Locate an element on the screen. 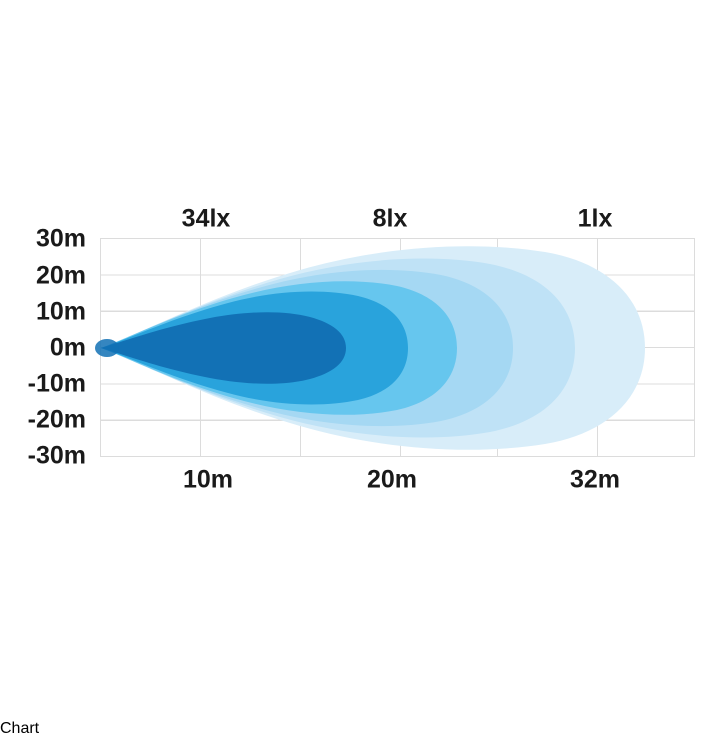  beam-contour-34lx is located at coordinates (223, 348).